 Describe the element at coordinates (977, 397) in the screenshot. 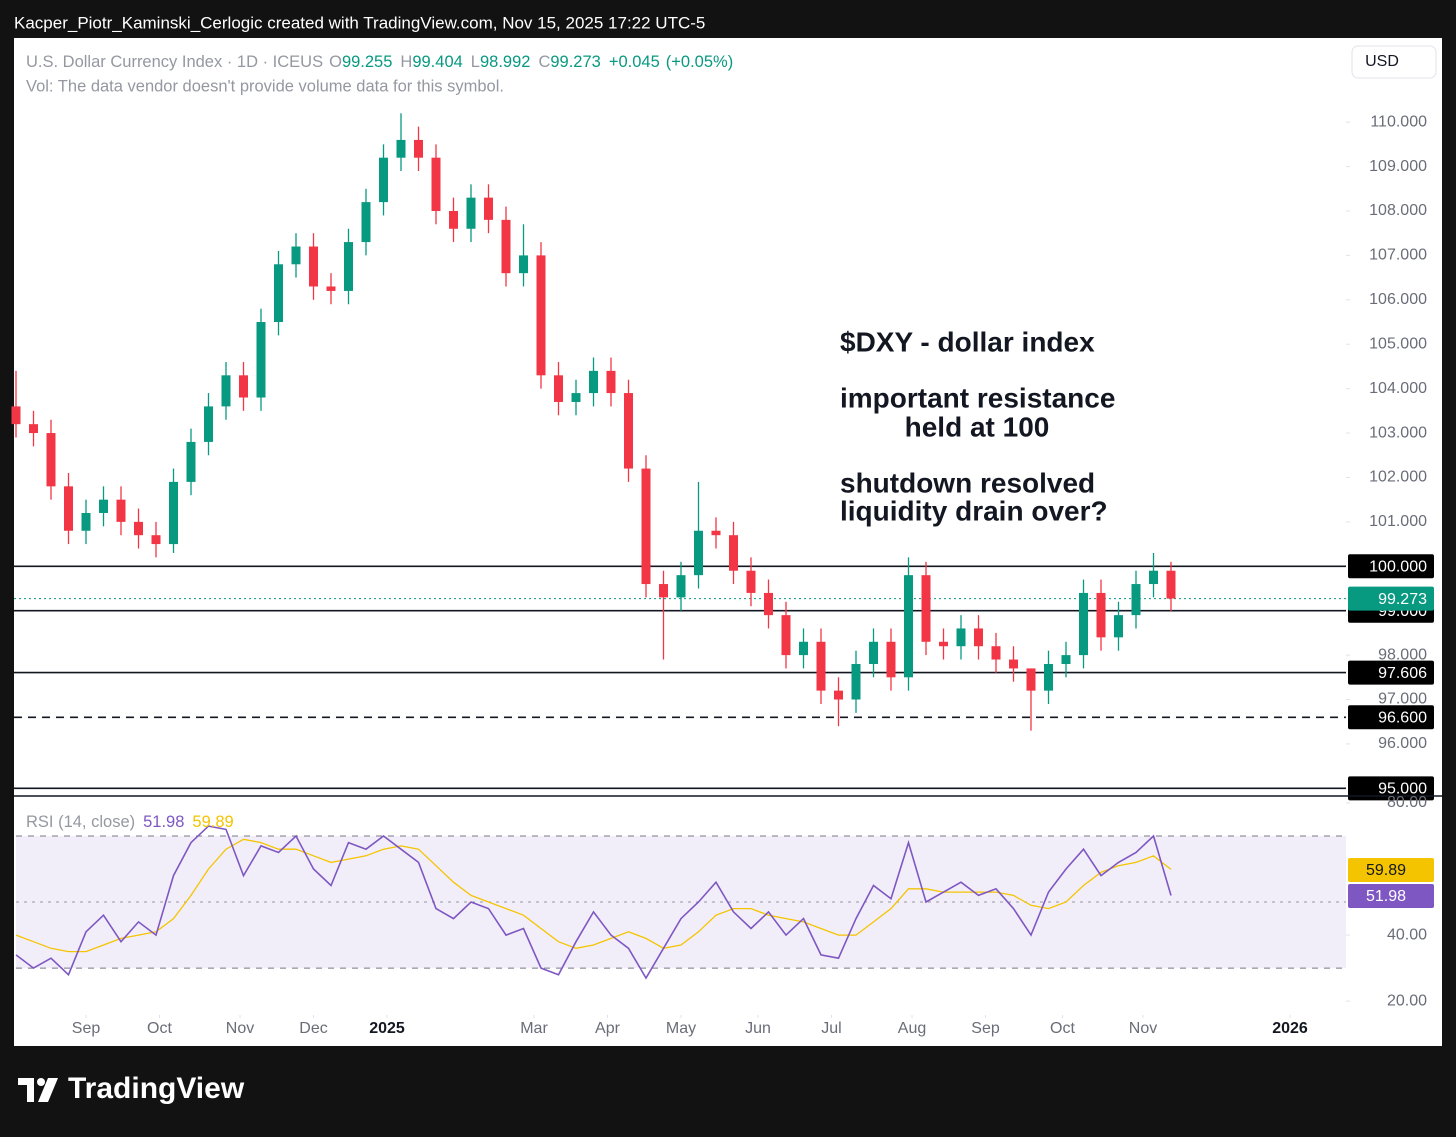

I see `annotation: important resistance` at that location.